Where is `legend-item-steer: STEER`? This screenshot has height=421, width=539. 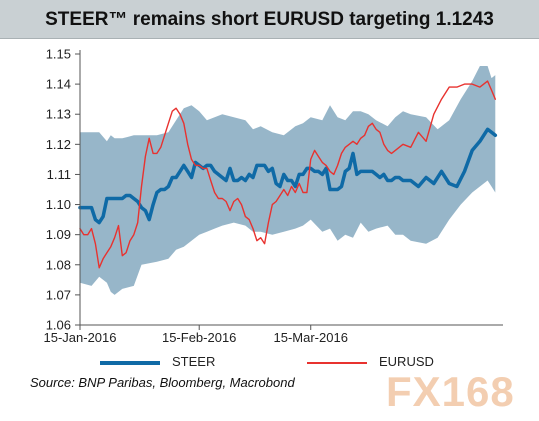 legend-item-steer: STEER is located at coordinates (190, 361).